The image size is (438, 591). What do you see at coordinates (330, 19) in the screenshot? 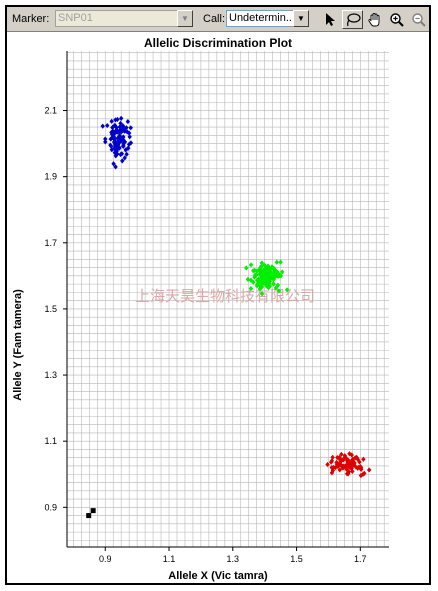
I see `pointer-tool-icon` at bounding box center [330, 19].